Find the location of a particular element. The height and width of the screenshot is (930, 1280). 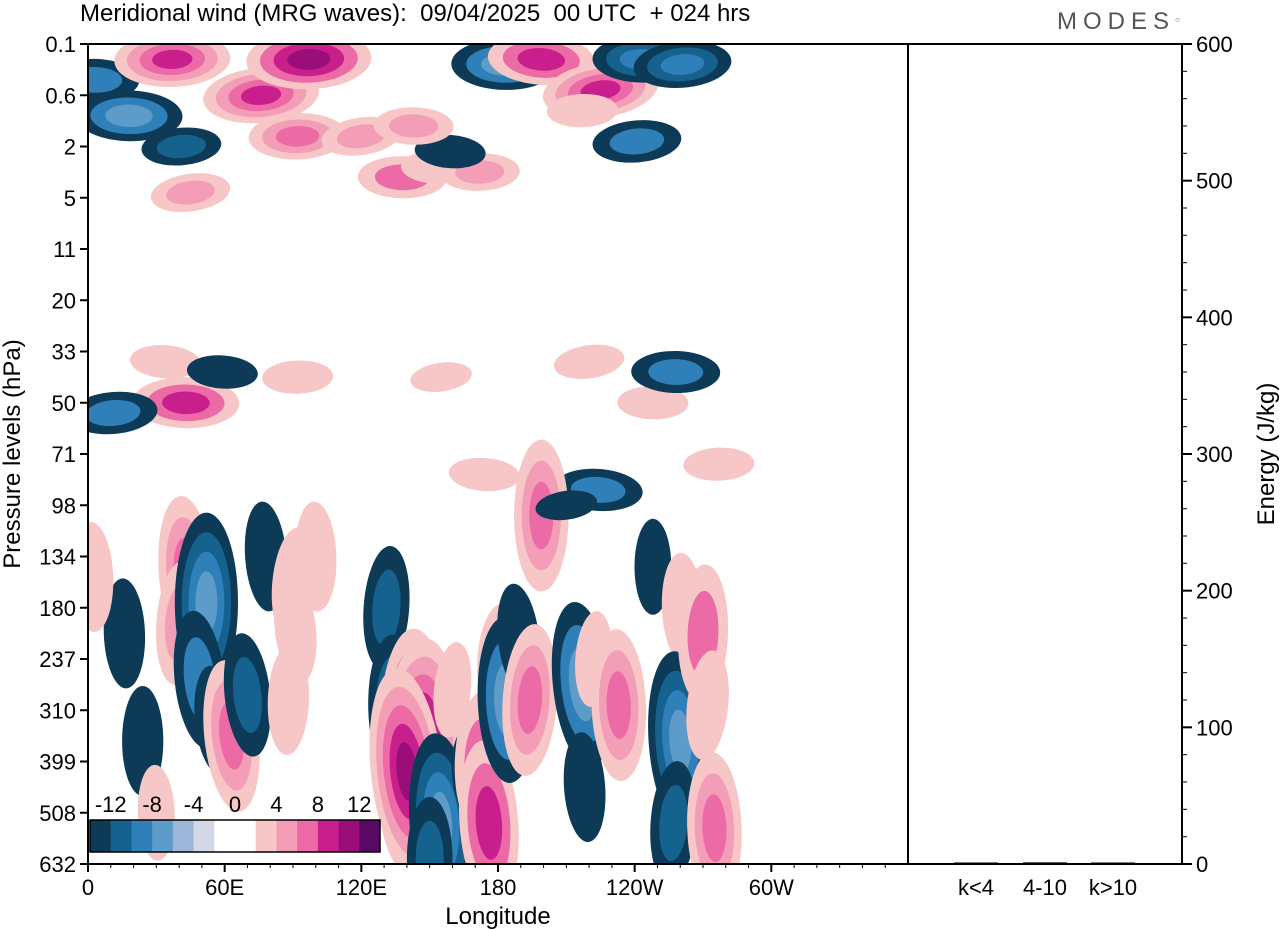

energy-category-label: k<4 is located at coordinates (976, 887).